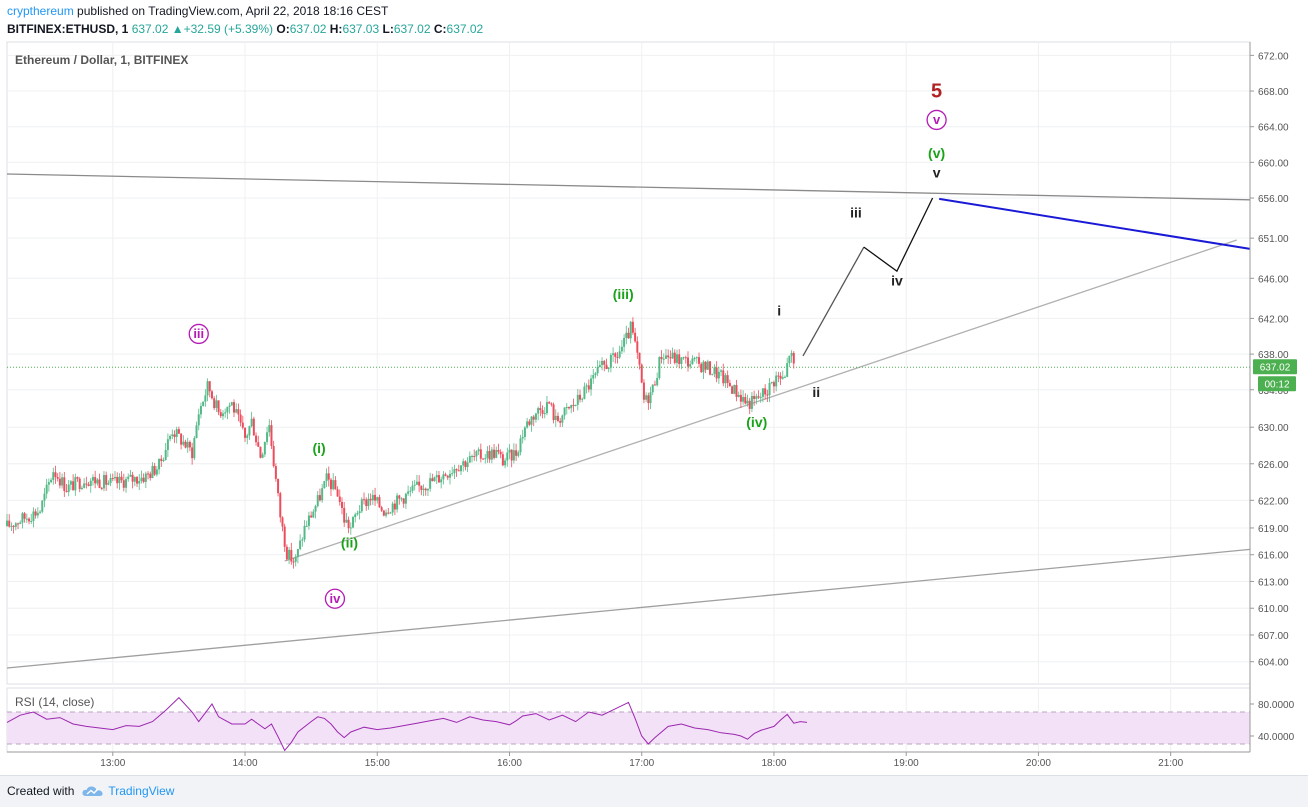 The height and width of the screenshot is (807, 1308). What do you see at coordinates (1277, 384) in the screenshot?
I see `countdown-tag` at bounding box center [1277, 384].